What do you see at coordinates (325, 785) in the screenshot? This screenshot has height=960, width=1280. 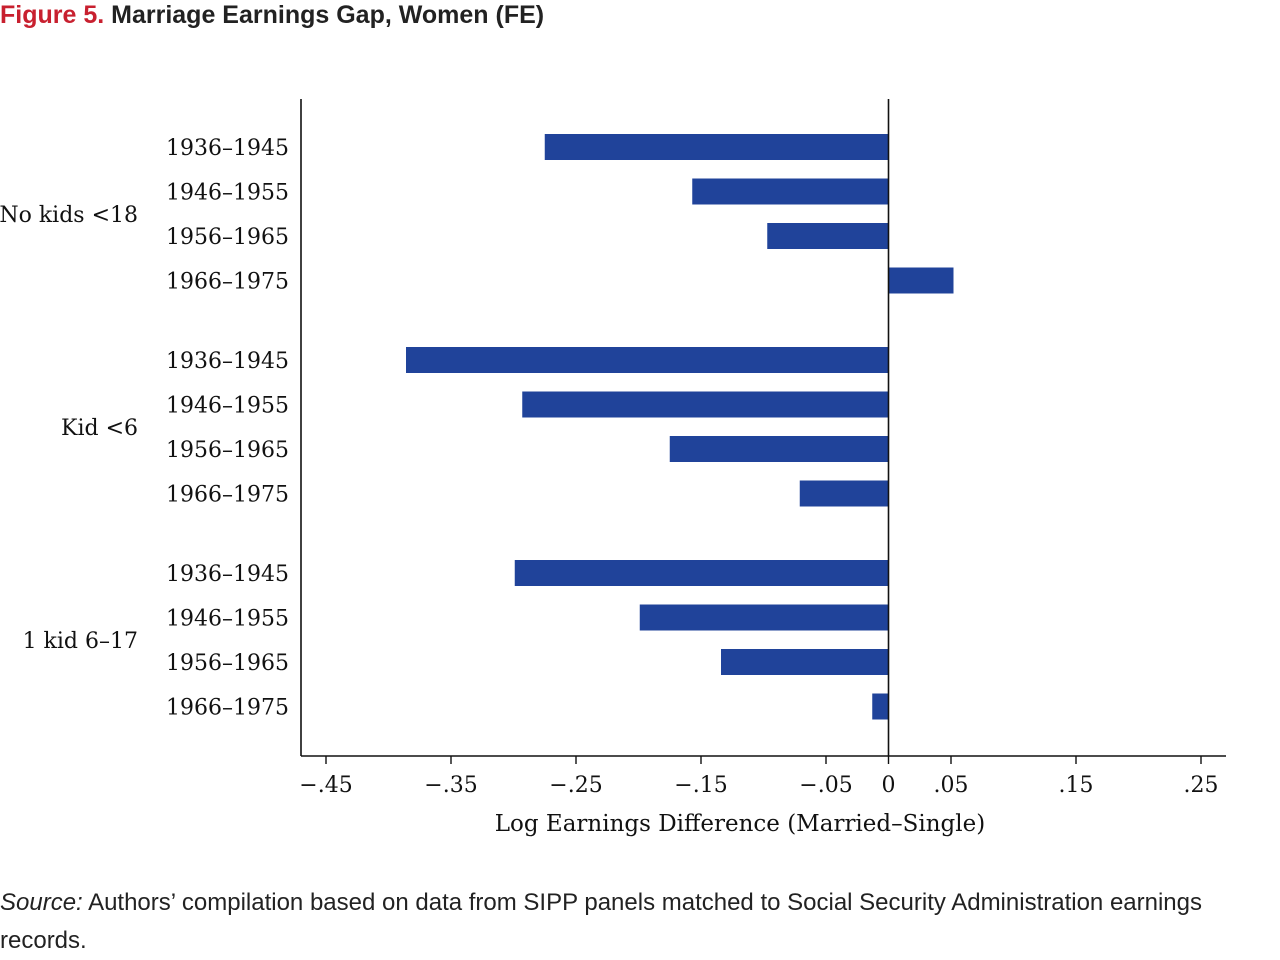 I see `x-tick-label: −.45` at bounding box center [325, 785].